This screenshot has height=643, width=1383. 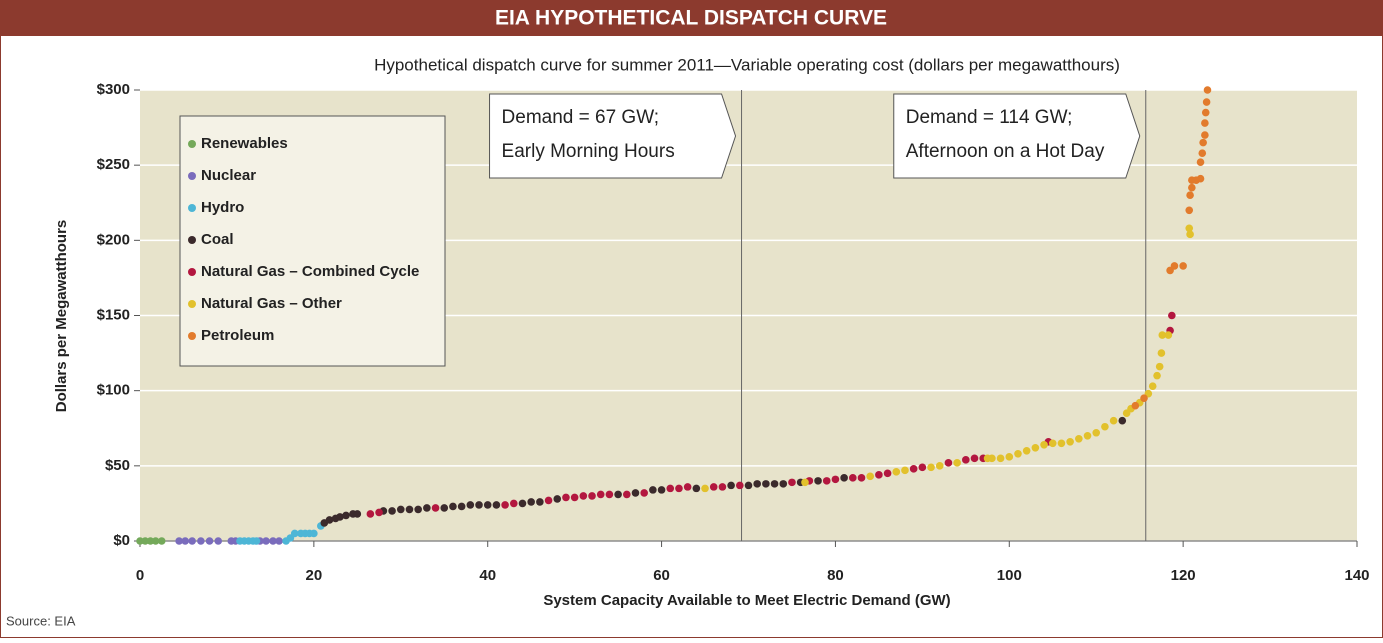 I want to click on legend-label: Nuclear, so click(x=228, y=175).